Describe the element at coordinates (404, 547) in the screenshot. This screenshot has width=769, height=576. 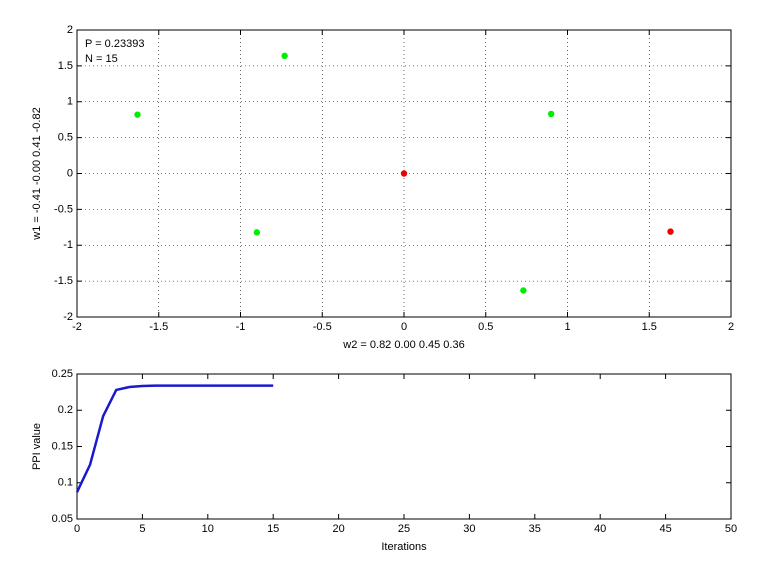
I see `x-axis-label: Iterations` at that location.